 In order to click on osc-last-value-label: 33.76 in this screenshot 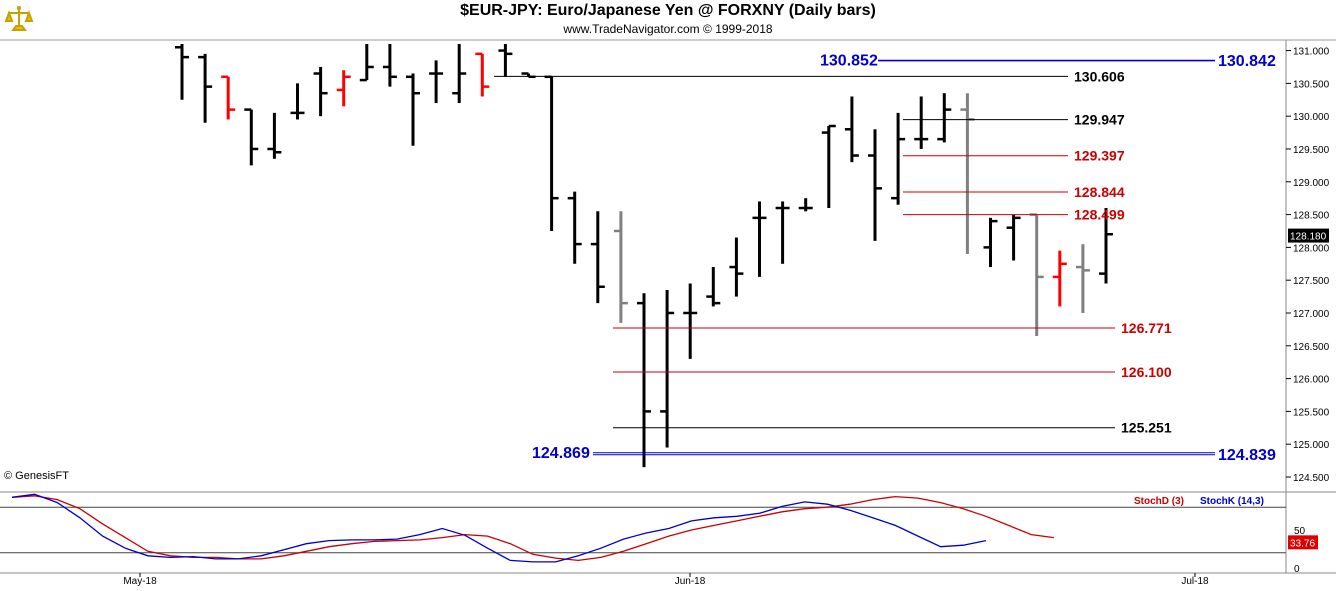, I will do `click(1302, 543)`.